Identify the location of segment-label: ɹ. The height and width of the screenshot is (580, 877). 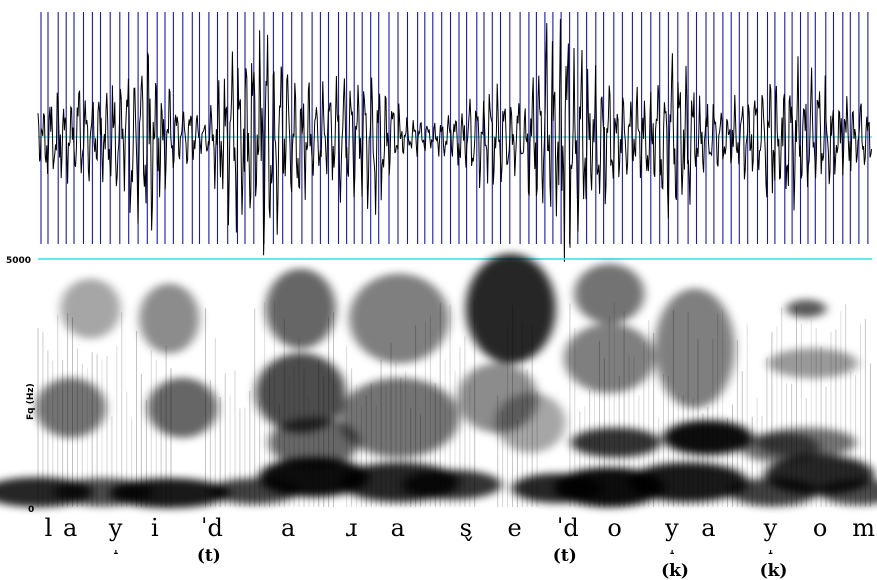
(351, 528).